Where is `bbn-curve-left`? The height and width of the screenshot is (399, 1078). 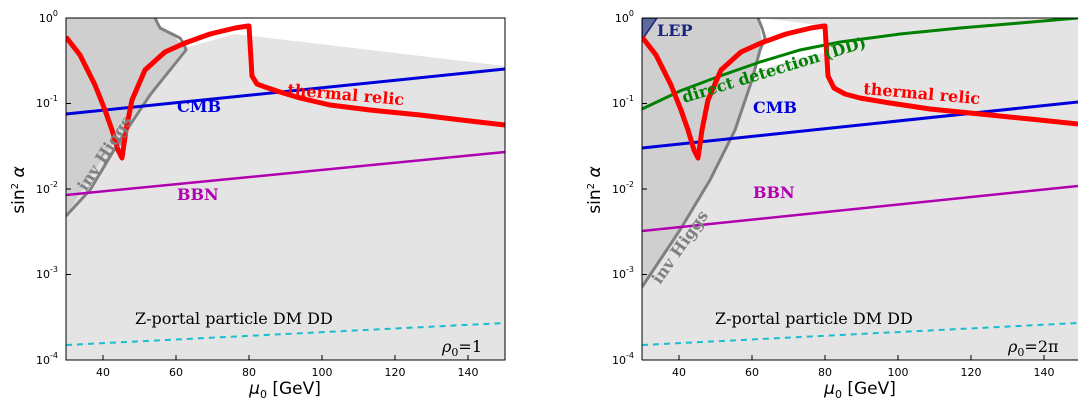 bbn-curve-left is located at coordinates (285, 173).